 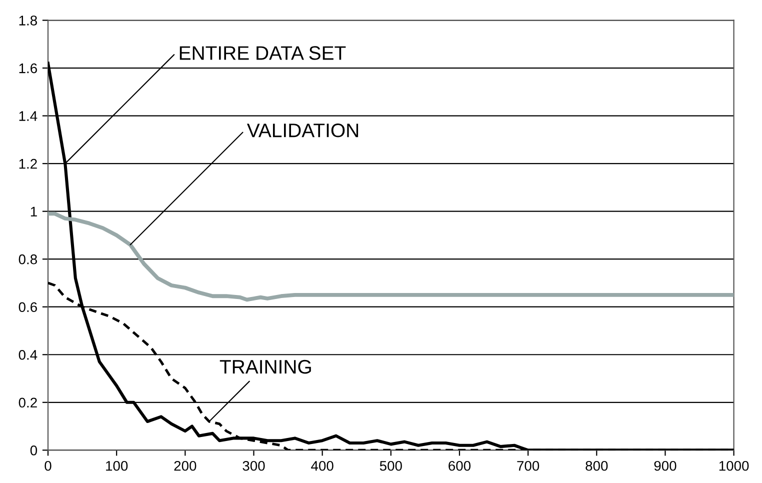 I want to click on x-tick-label: 800, so click(x=597, y=465).